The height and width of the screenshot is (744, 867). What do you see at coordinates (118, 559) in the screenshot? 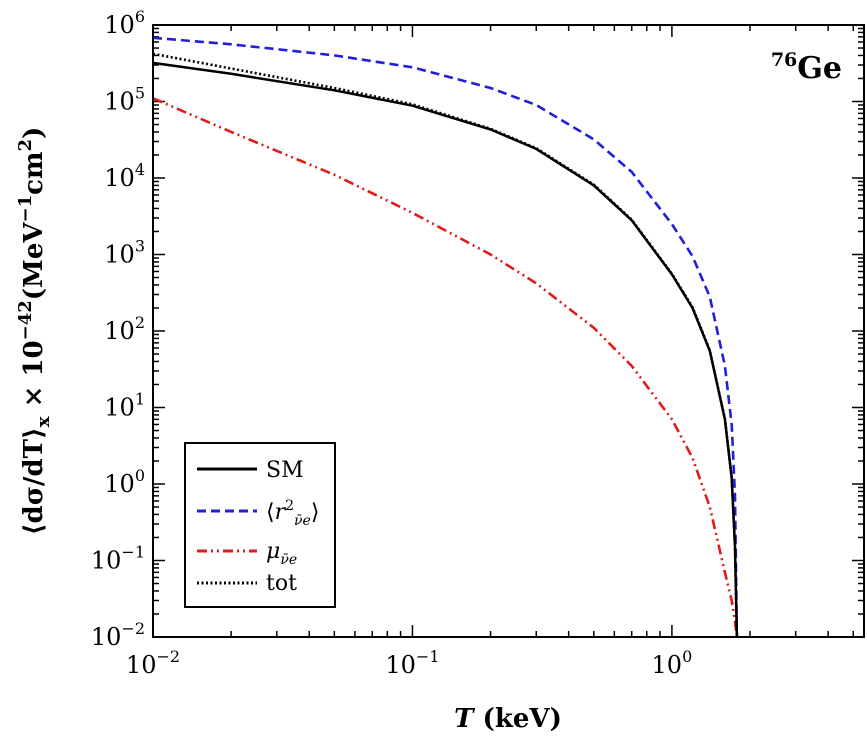
I see `y-tick-label: 10⁻¹` at bounding box center [118, 559].